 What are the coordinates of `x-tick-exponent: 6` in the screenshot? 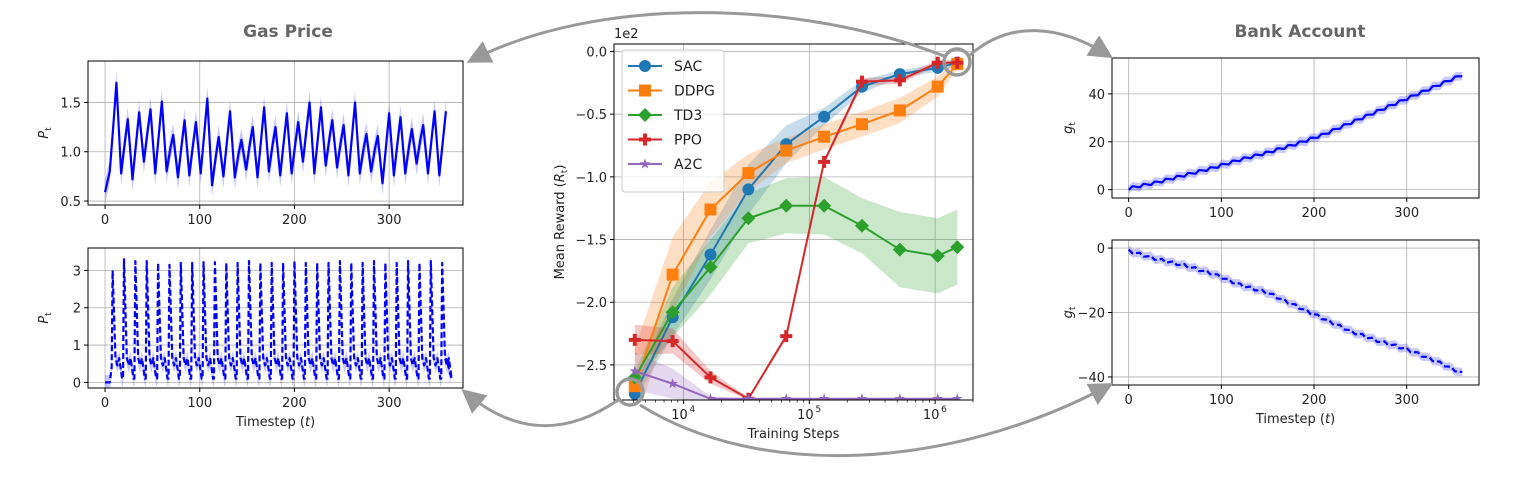 It's located at (944, 410).